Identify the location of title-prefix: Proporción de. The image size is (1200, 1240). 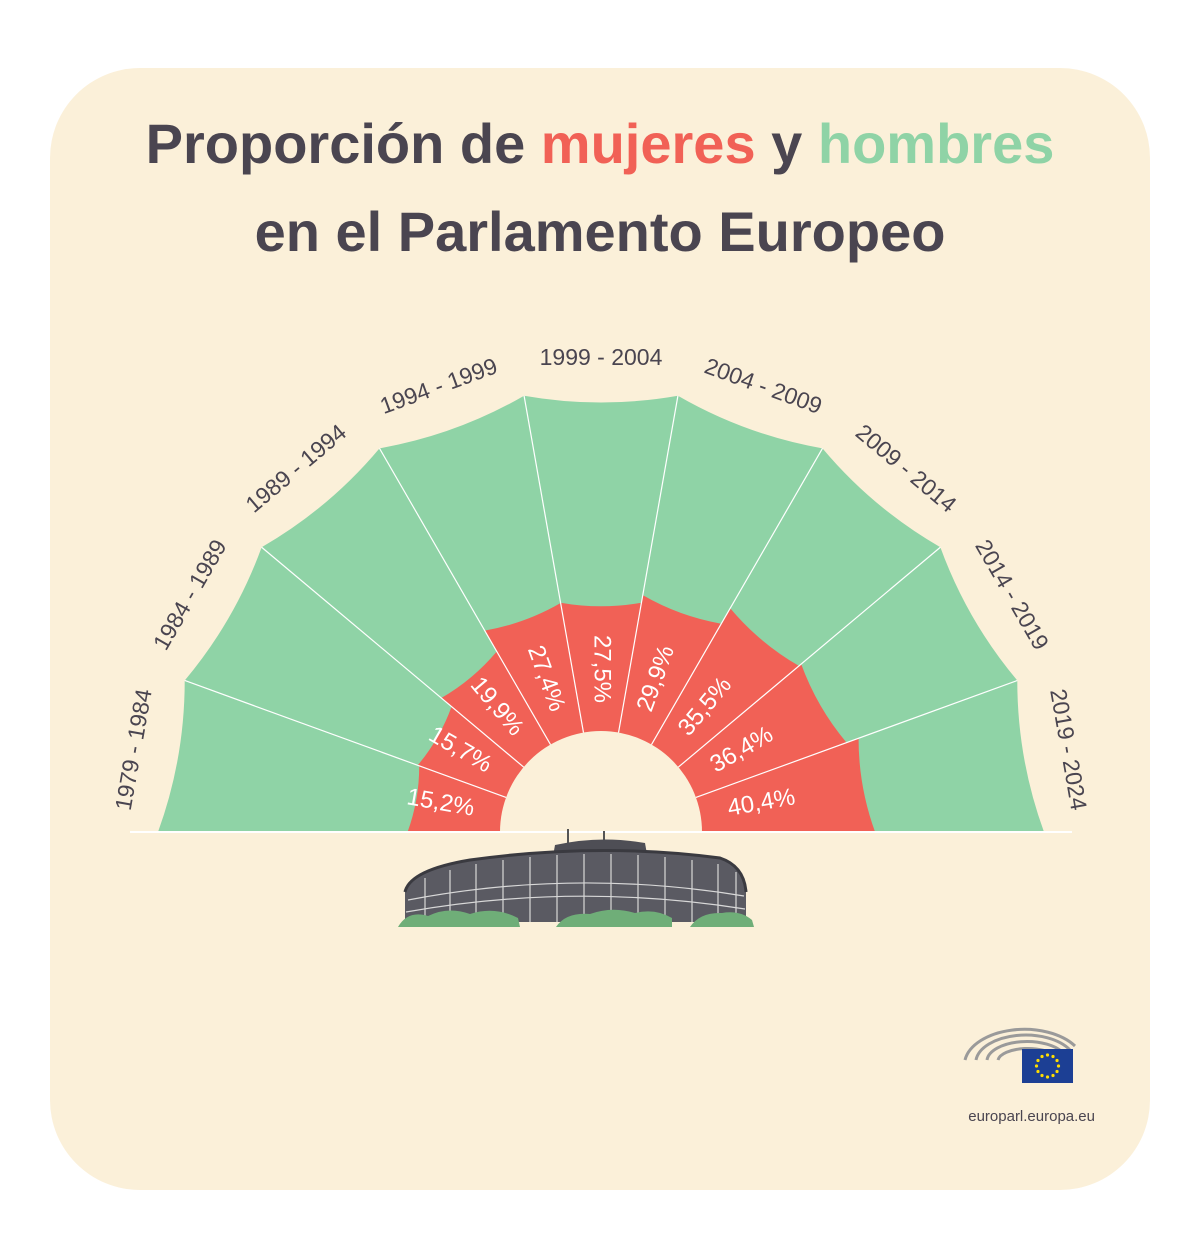
(343, 143).